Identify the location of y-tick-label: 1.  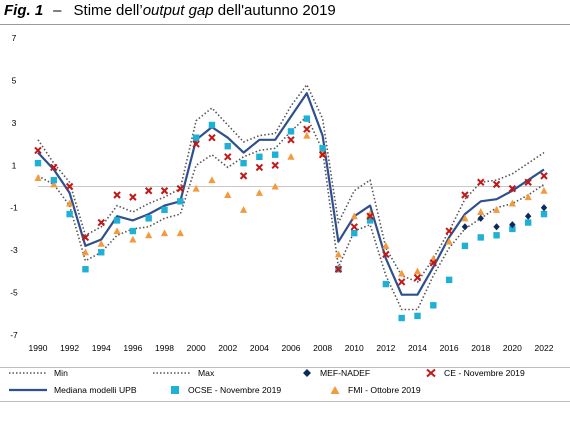
(14, 165).